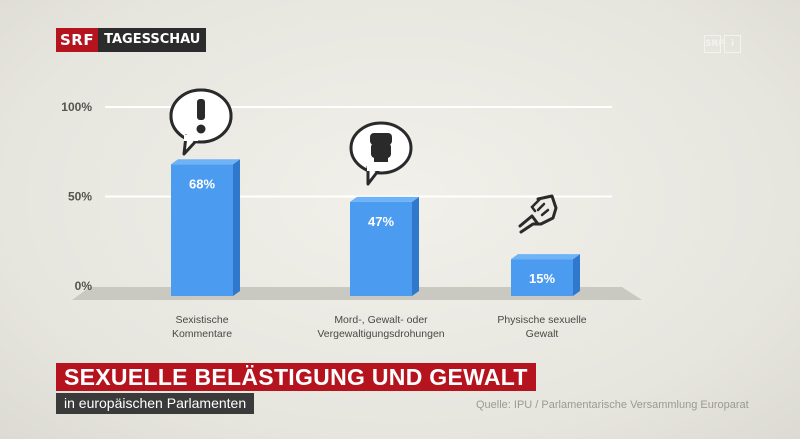 The height and width of the screenshot is (439, 800). I want to click on bar-group: 15%, so click(545, 275).